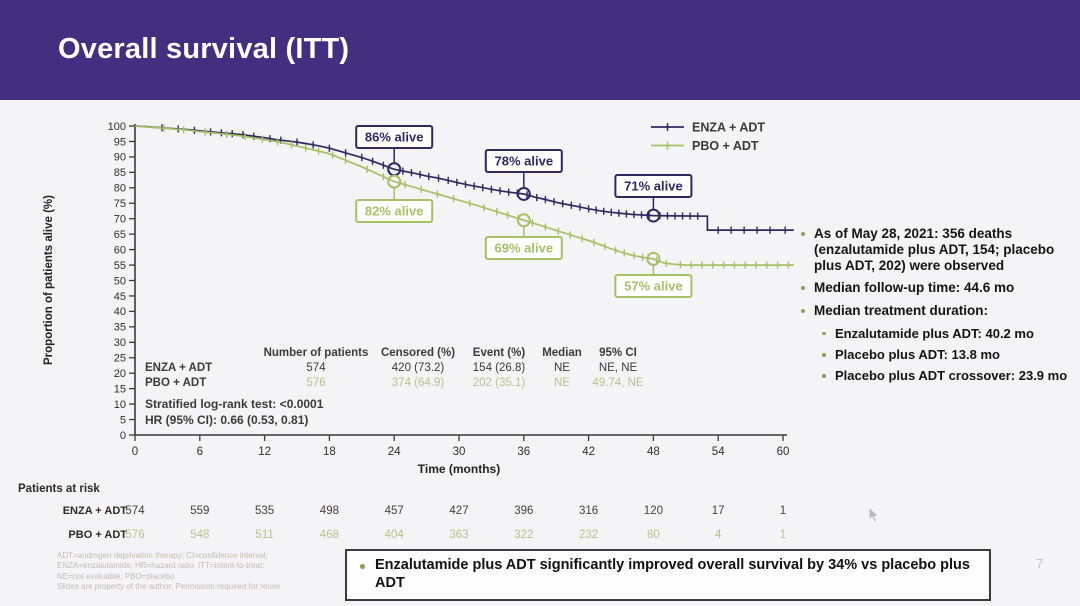 This screenshot has height=606, width=1080. What do you see at coordinates (394, 511) in the screenshot?
I see `risk-count: 457` at bounding box center [394, 511].